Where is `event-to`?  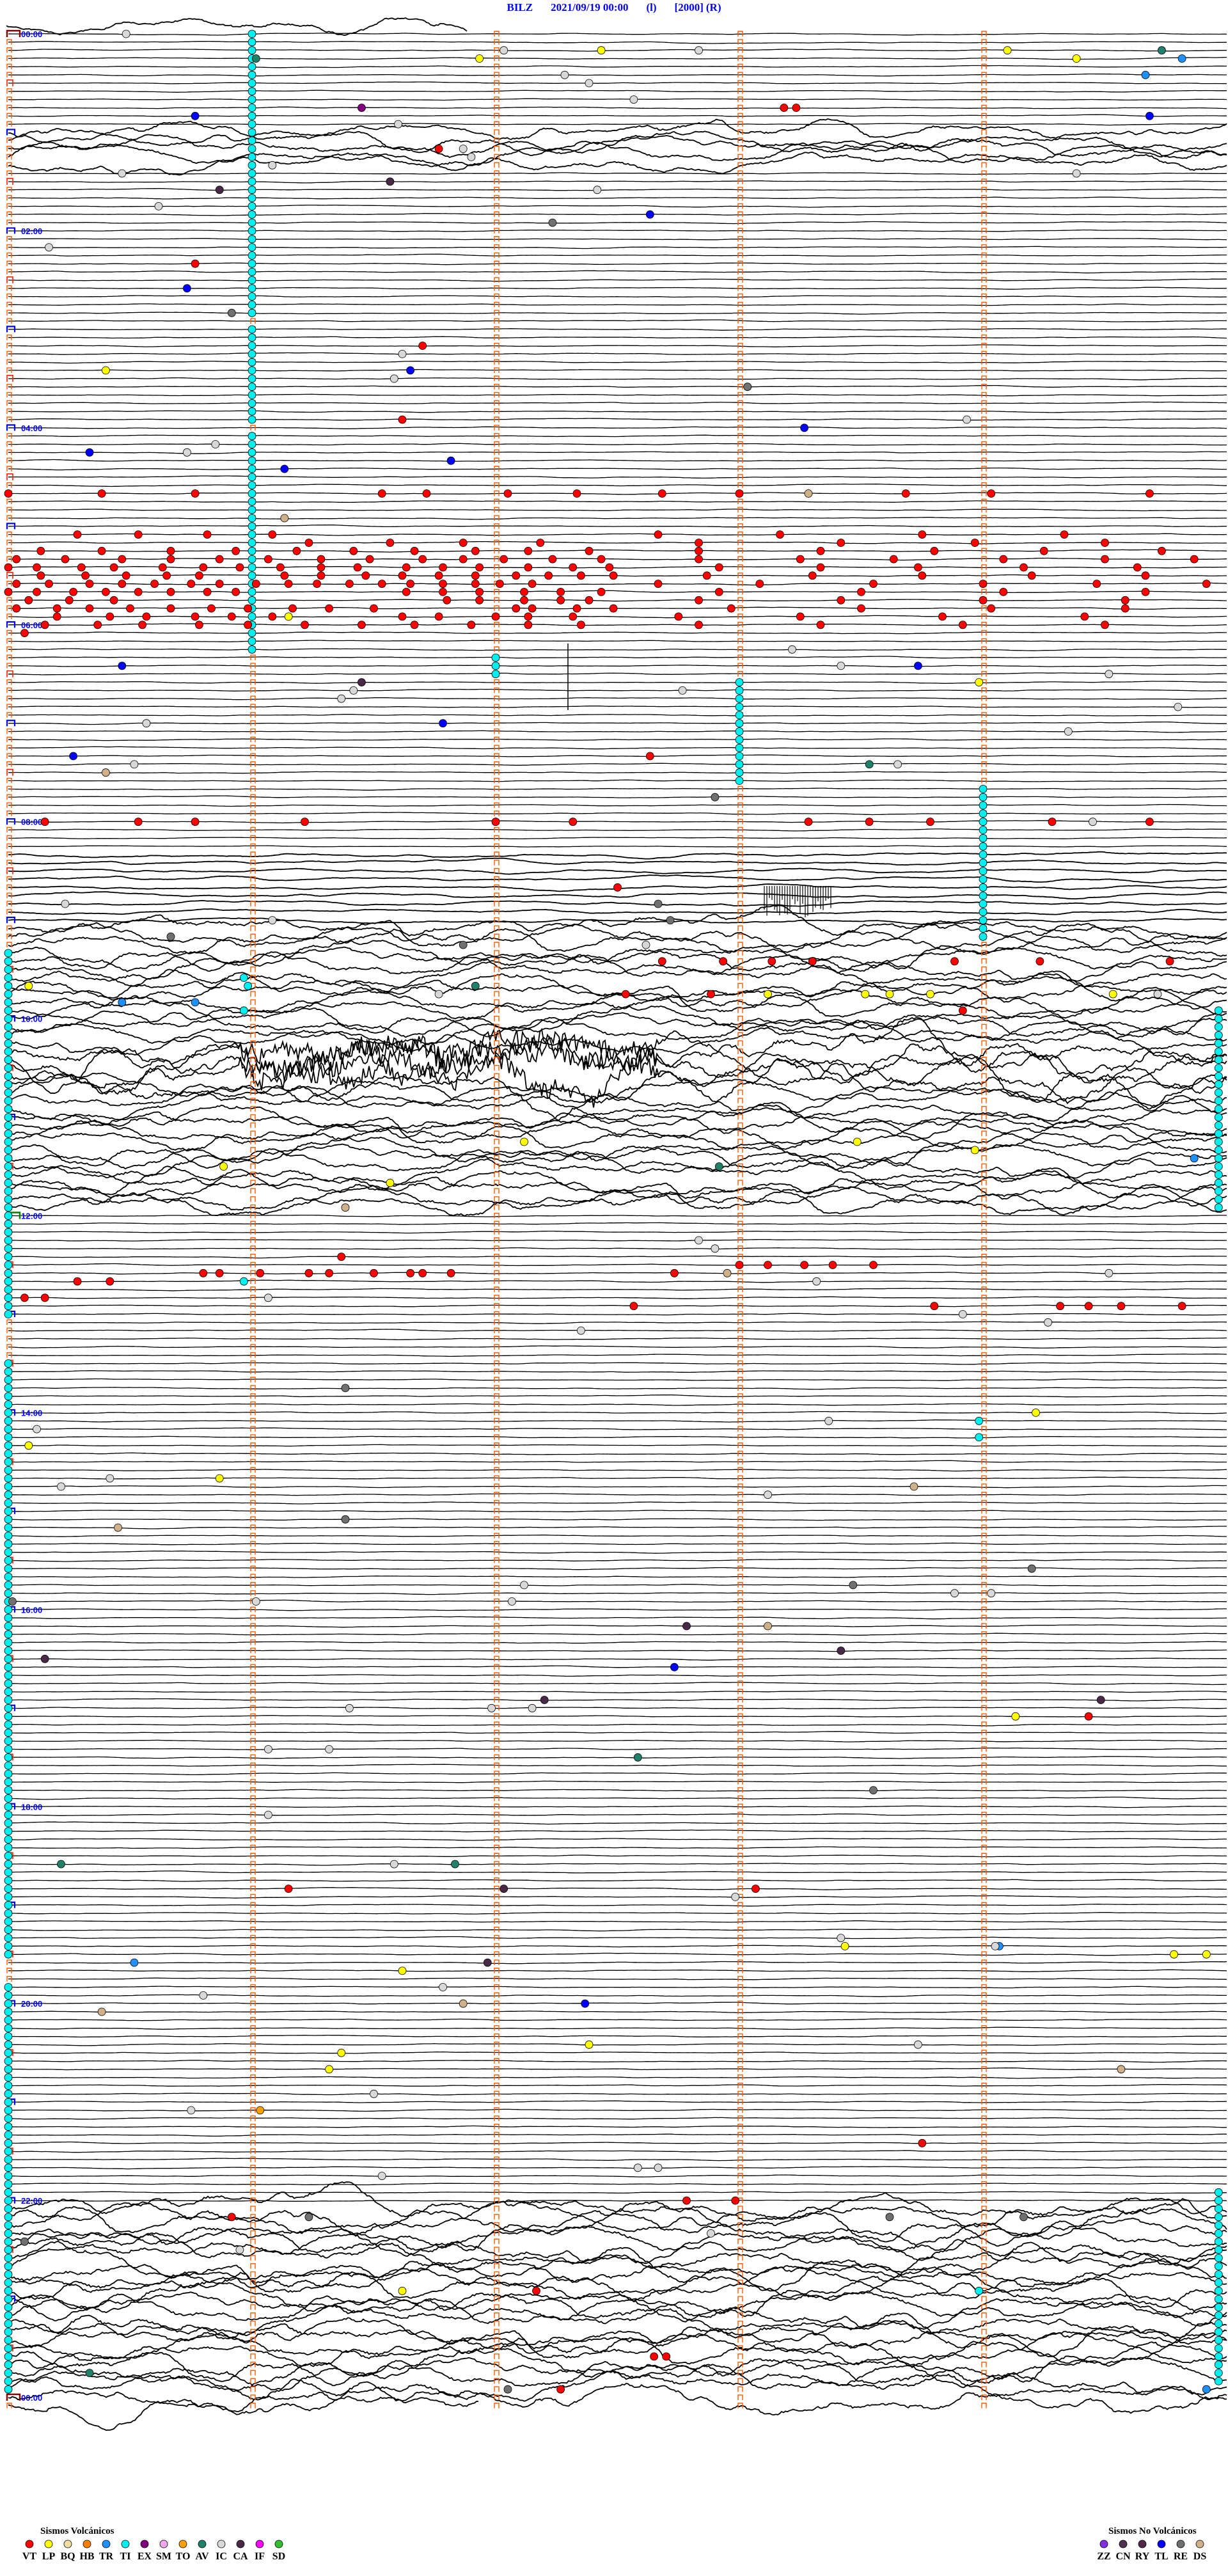
event-to is located at coordinates (260, 2110).